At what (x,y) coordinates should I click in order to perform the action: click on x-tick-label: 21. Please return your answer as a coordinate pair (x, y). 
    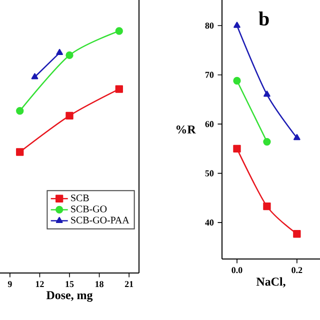
    Looking at the image, I should click on (129, 284).